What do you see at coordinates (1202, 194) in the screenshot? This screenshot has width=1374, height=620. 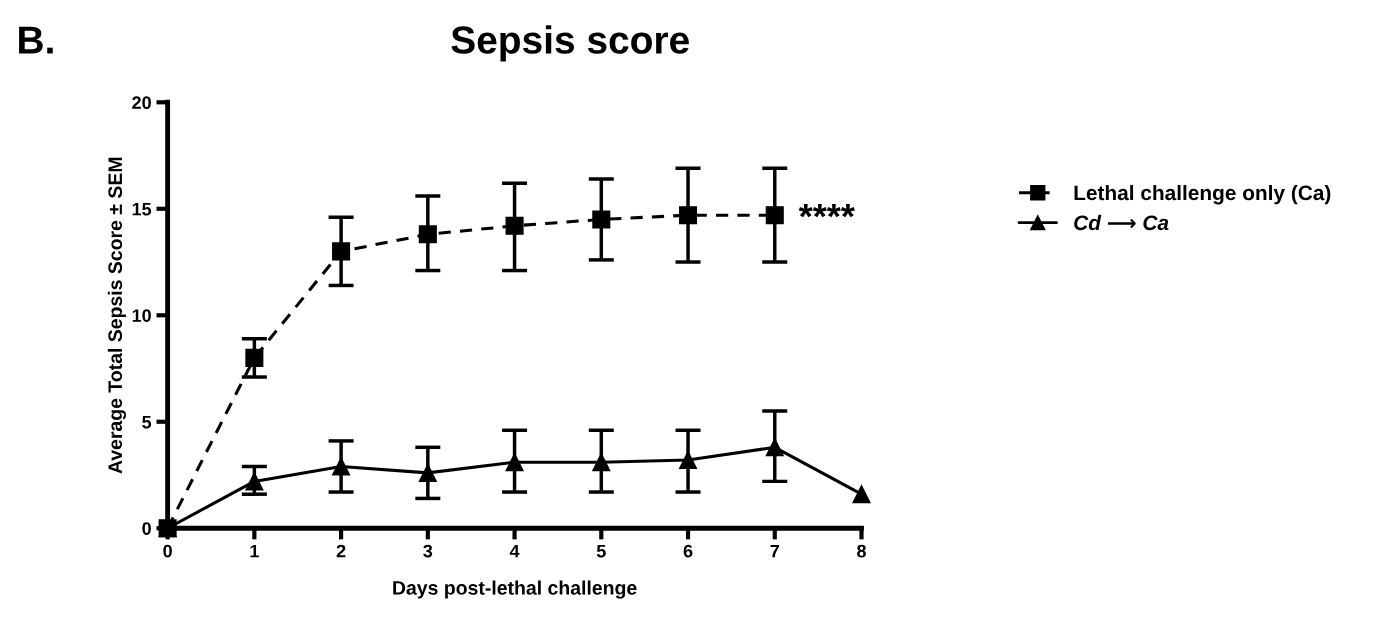 I see `legend-label: Lethal challenge only (Ca)` at bounding box center [1202, 194].